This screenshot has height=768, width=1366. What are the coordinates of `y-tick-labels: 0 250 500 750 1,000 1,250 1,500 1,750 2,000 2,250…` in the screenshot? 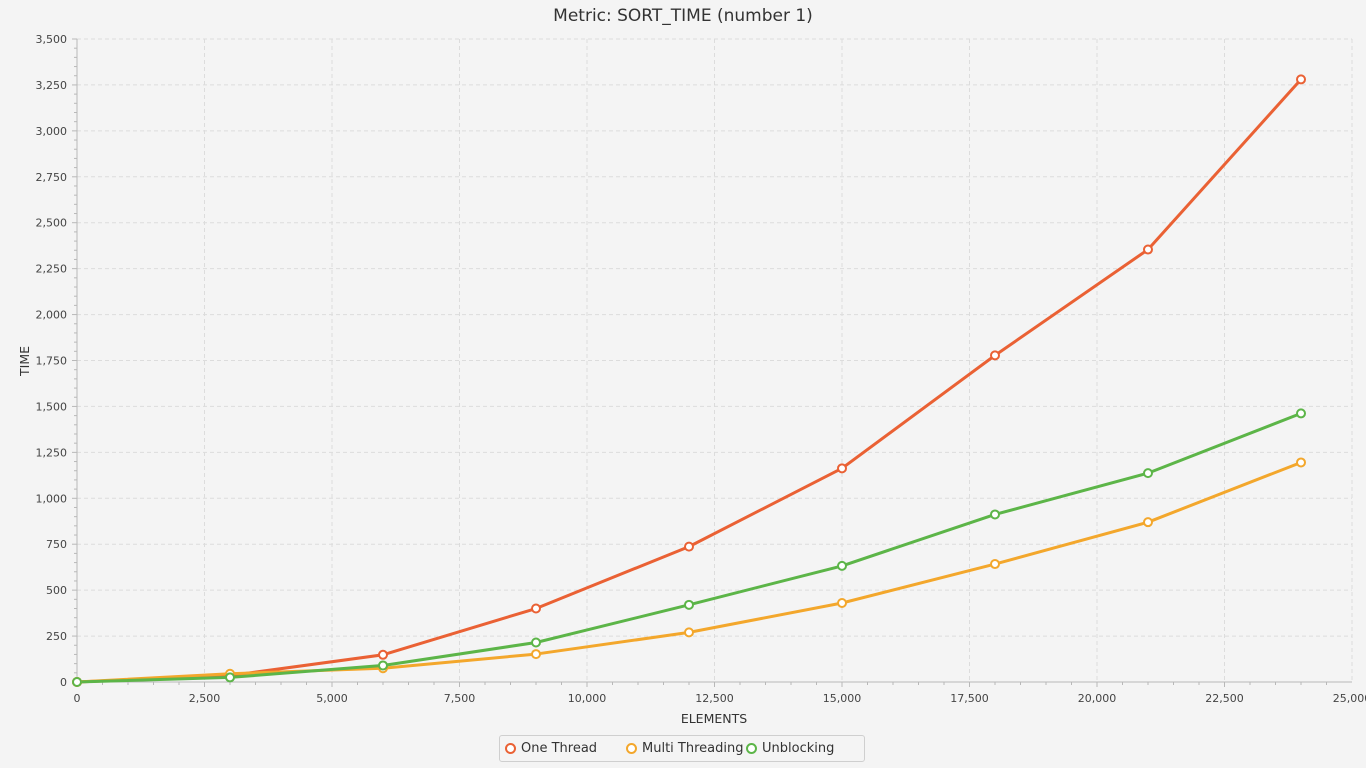 It's located at (52, 361).